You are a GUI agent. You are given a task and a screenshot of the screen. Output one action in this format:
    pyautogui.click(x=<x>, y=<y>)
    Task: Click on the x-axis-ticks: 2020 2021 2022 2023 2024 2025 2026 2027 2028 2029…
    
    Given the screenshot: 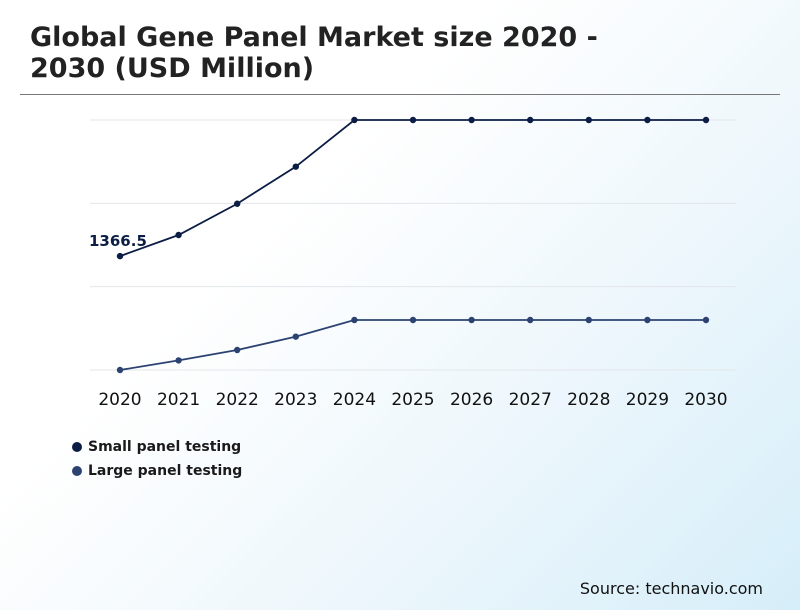 What is the action you would take?
    pyautogui.click(x=412, y=400)
    